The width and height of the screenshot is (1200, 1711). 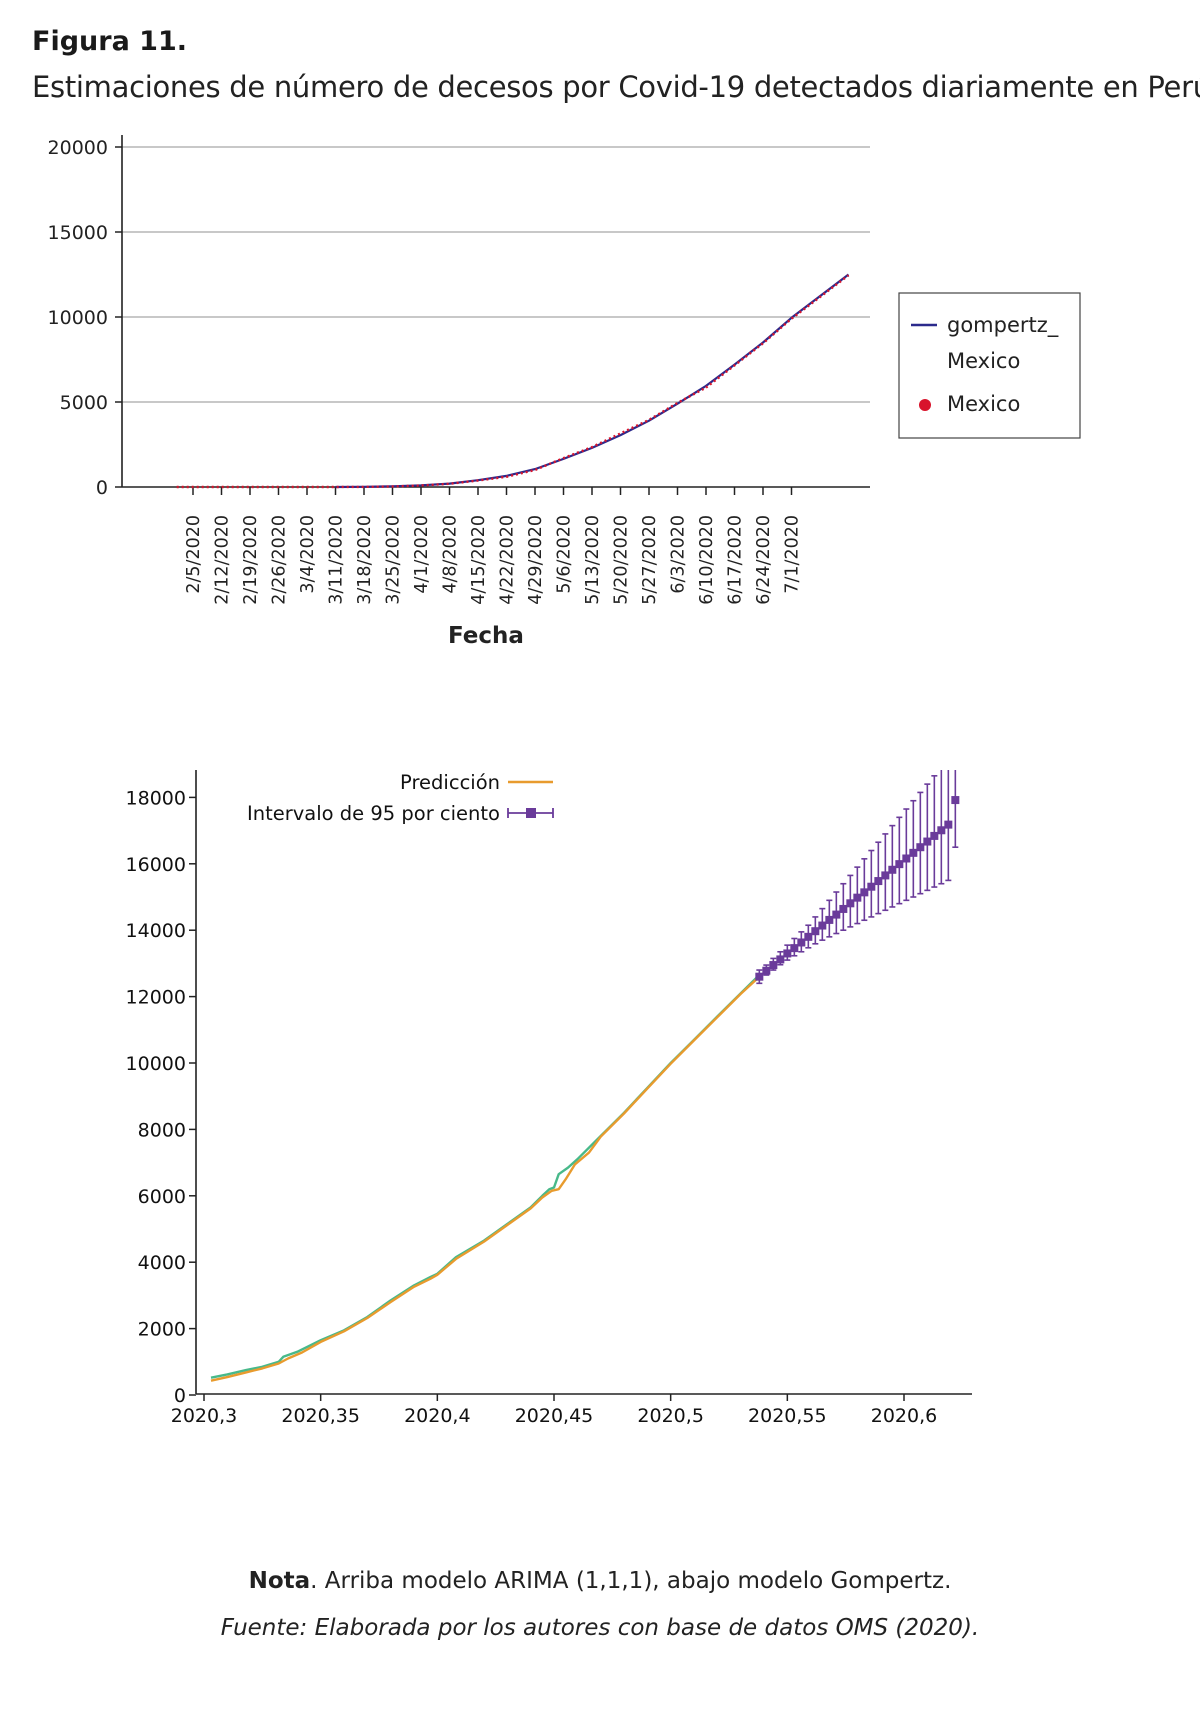 What do you see at coordinates (78, 233) in the screenshot?
I see `y-tick-label: 15000` at bounding box center [78, 233].